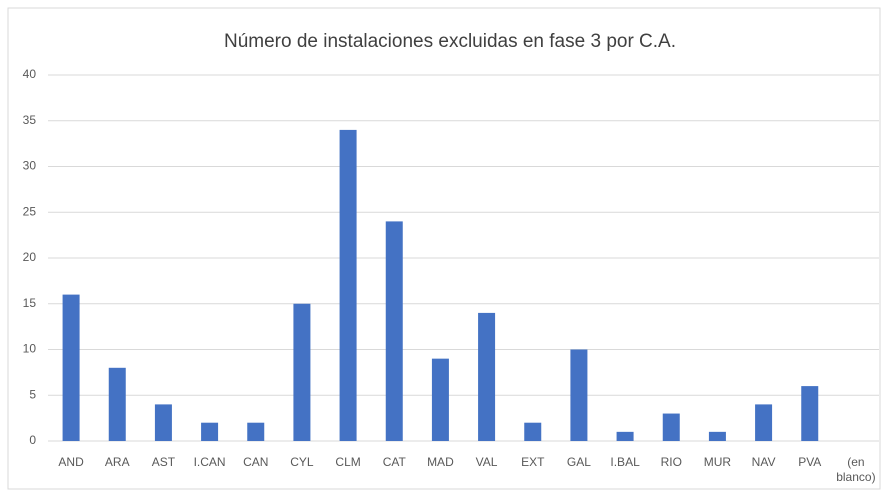 This screenshot has width=881, height=490. What do you see at coordinates (856, 469) in the screenshot?
I see `x-tick-label: (en blanco)` at bounding box center [856, 469].